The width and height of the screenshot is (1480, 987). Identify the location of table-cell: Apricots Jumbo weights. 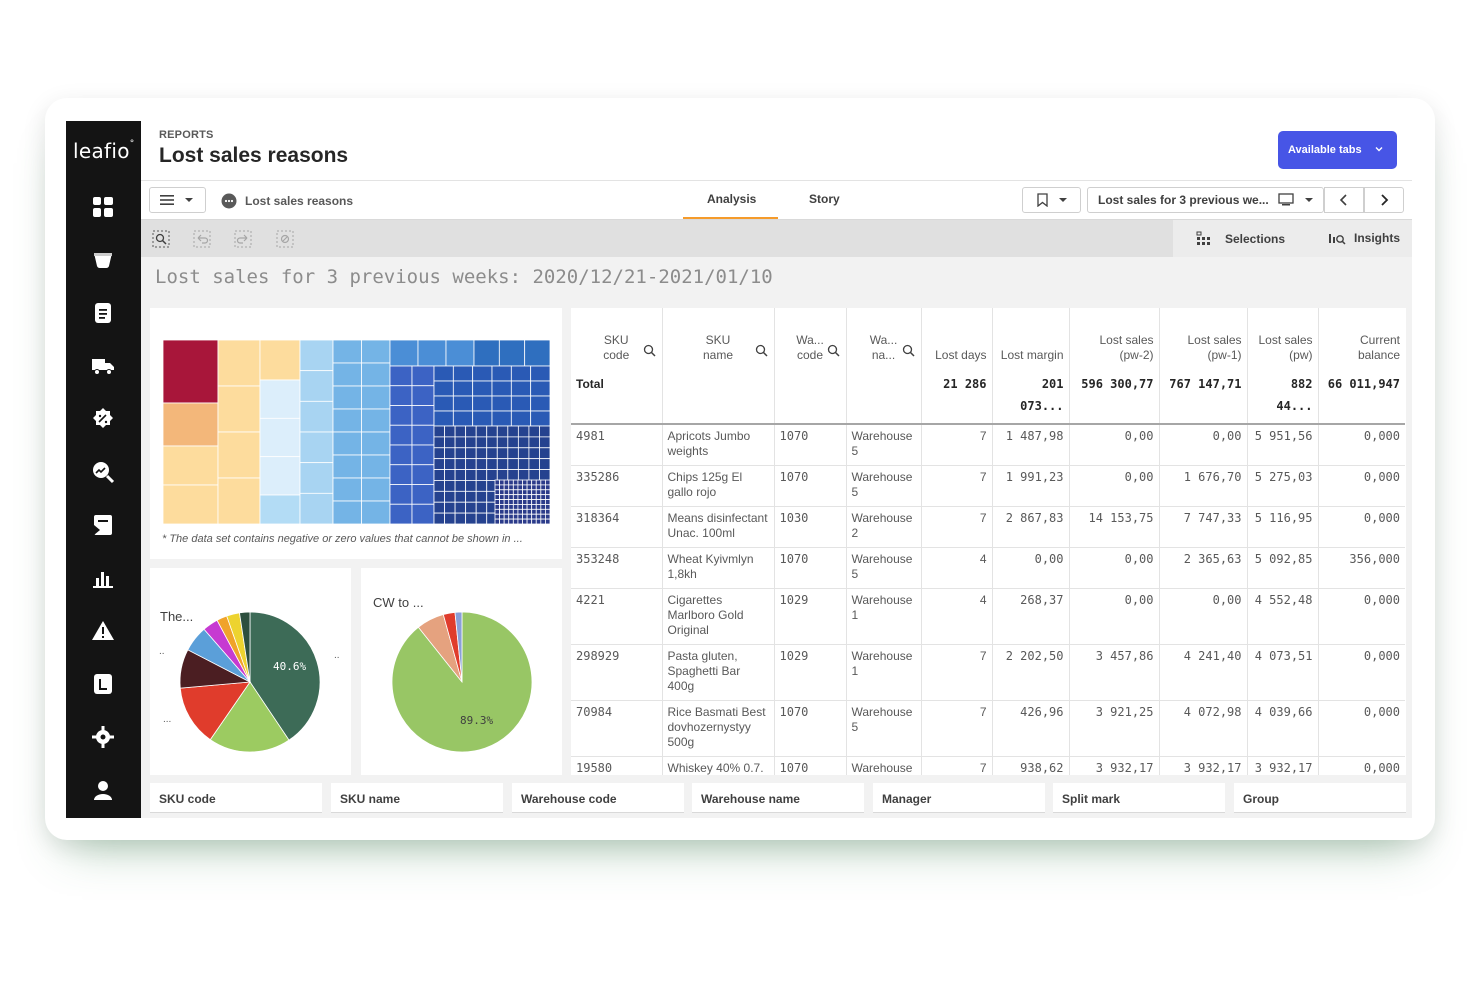
(718, 445).